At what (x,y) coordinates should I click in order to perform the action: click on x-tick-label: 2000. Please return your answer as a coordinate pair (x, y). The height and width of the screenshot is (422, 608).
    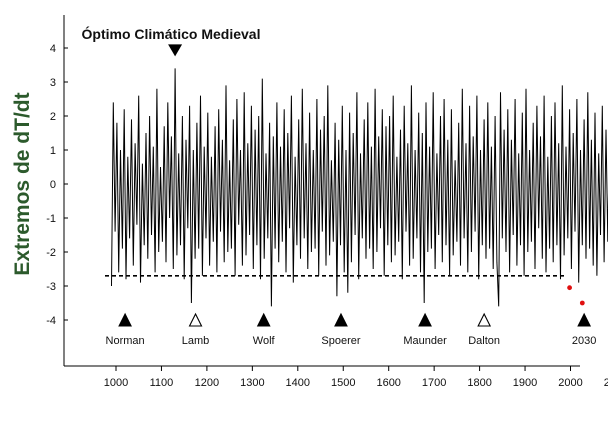
    Looking at the image, I should click on (570, 383).